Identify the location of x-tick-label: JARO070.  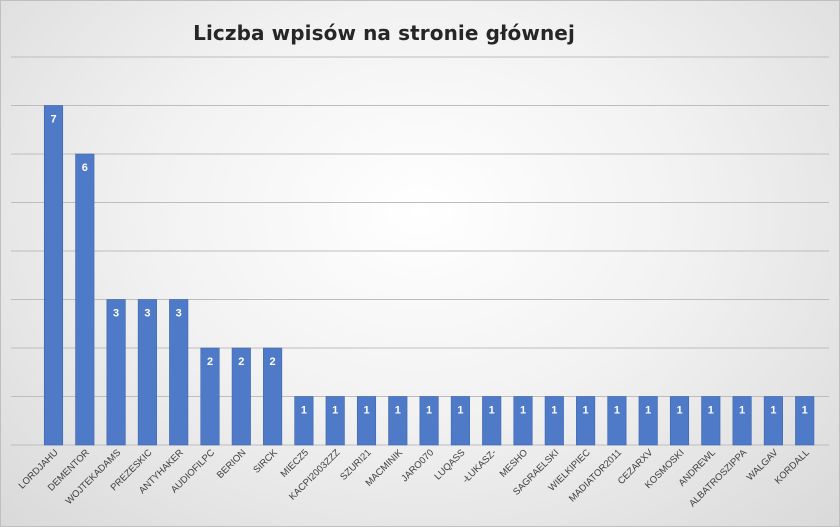
(417, 465).